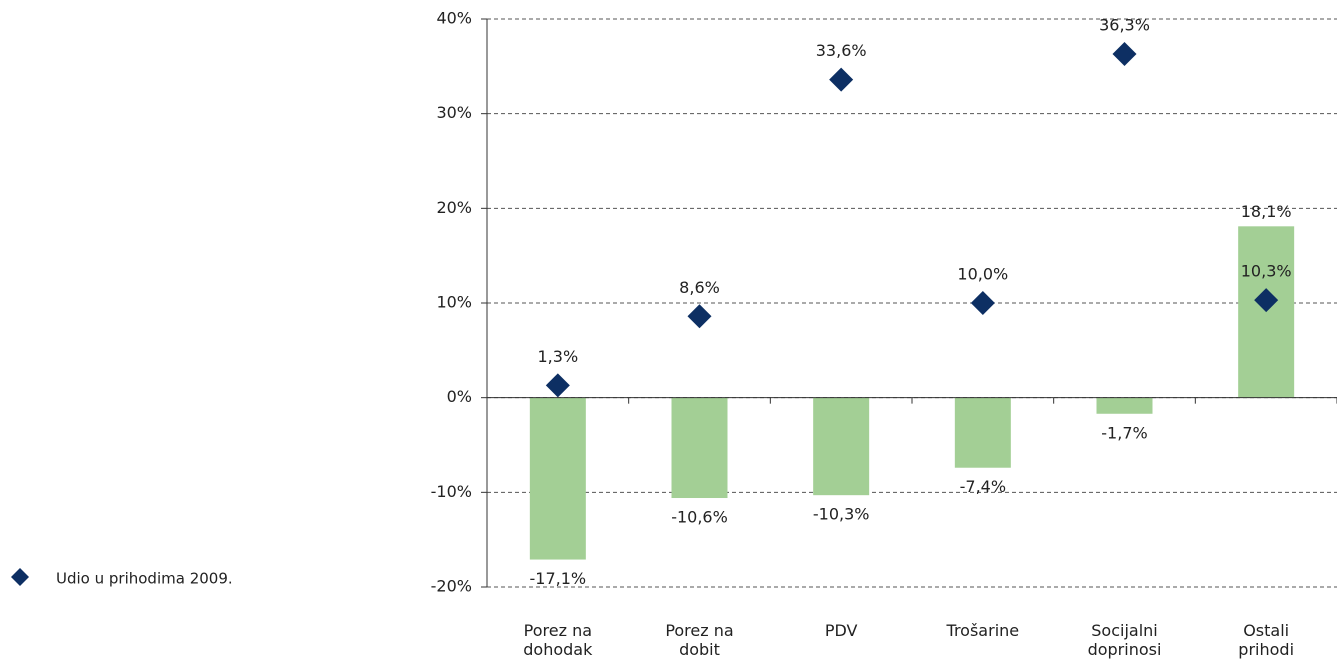 The height and width of the screenshot is (664, 1337). I want to click on y-tick-label: -10%, so click(451, 491).